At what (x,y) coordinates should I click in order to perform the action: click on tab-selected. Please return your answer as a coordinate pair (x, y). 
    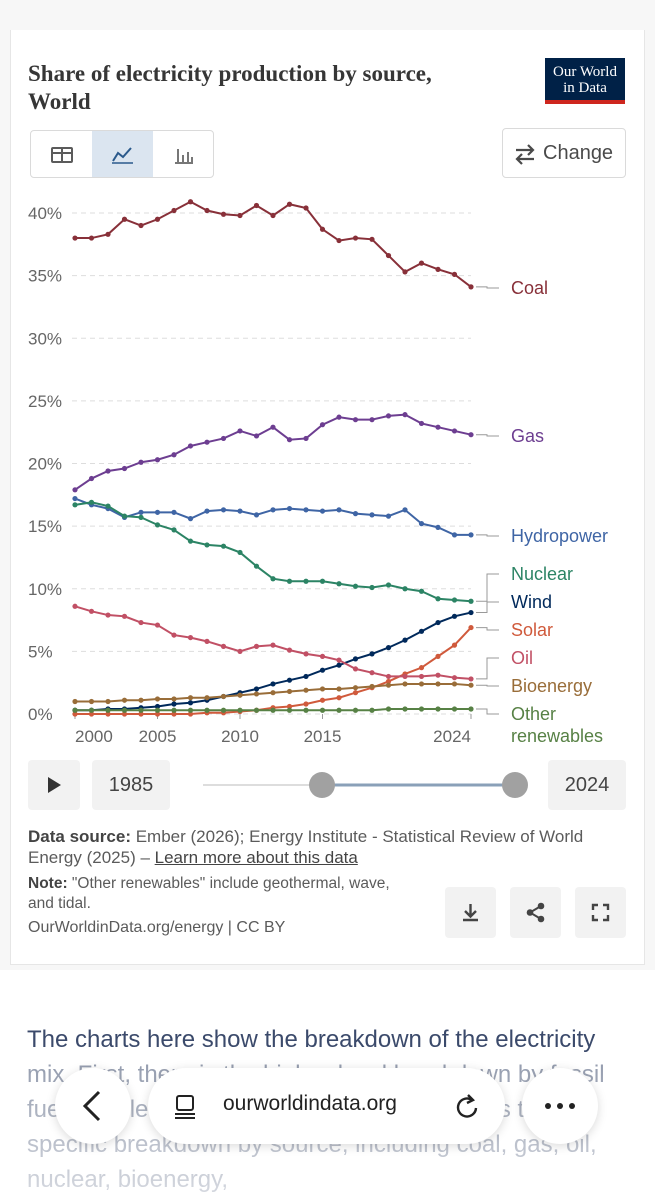
    Looking at the image, I should click on (122, 154).